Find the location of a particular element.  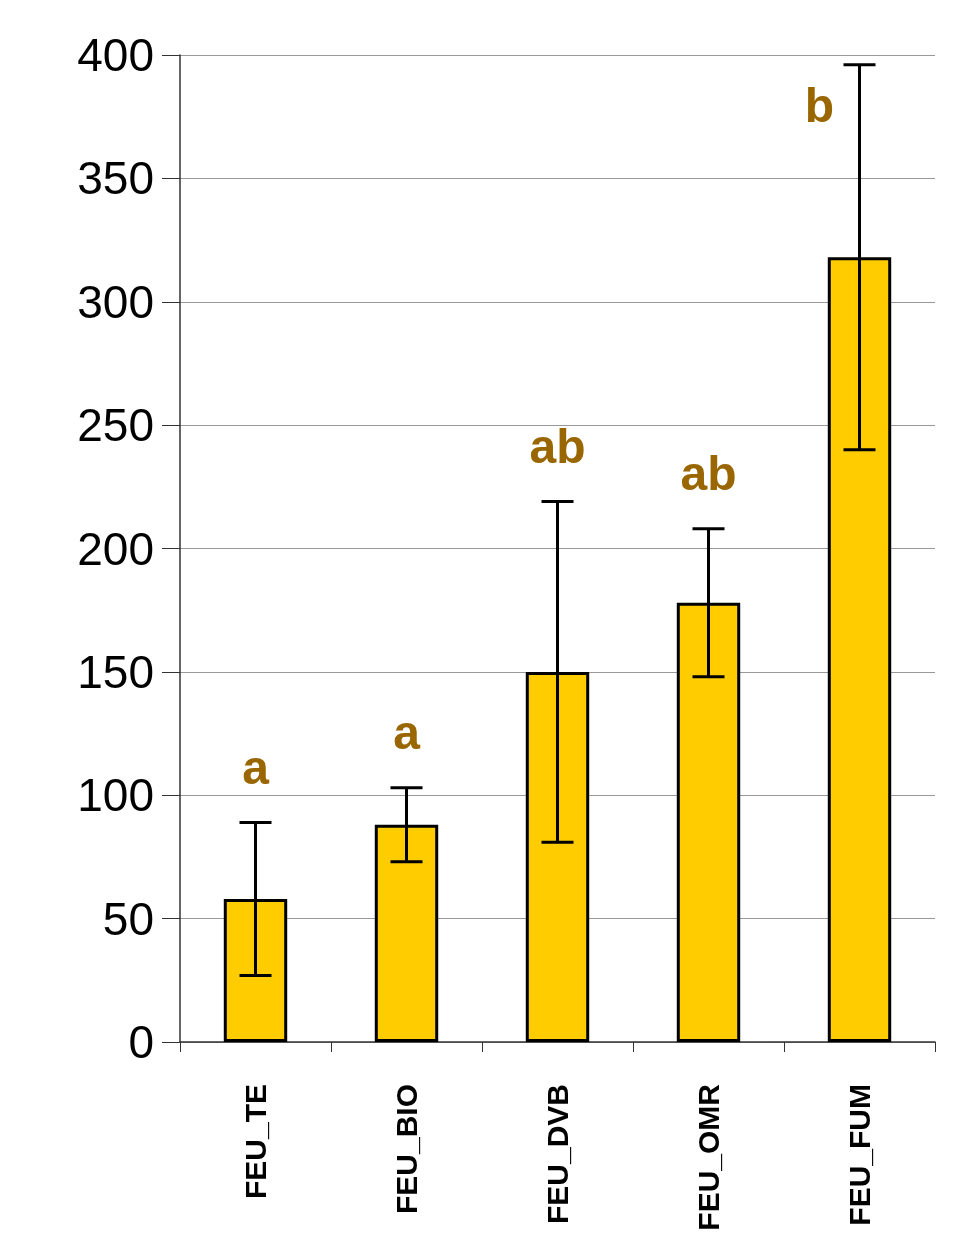

y-tick-label: 0 is located at coordinates (141, 1042).